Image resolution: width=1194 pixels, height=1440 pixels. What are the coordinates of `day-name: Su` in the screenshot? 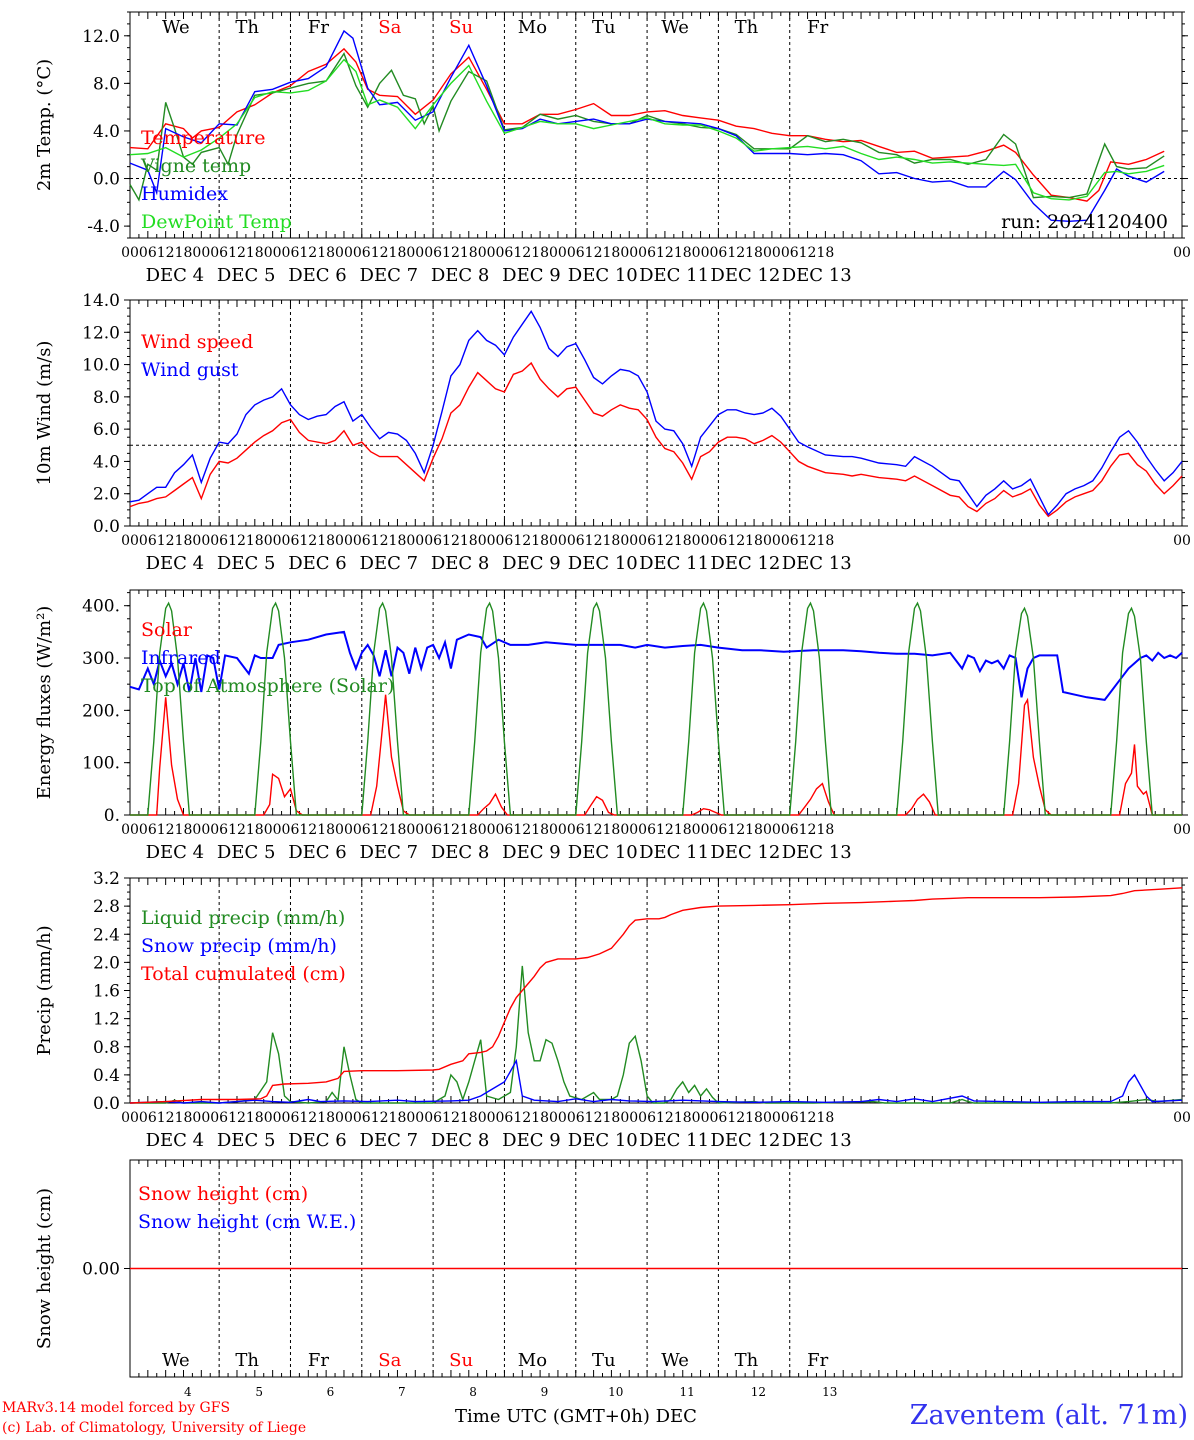 It's located at (461, 27).